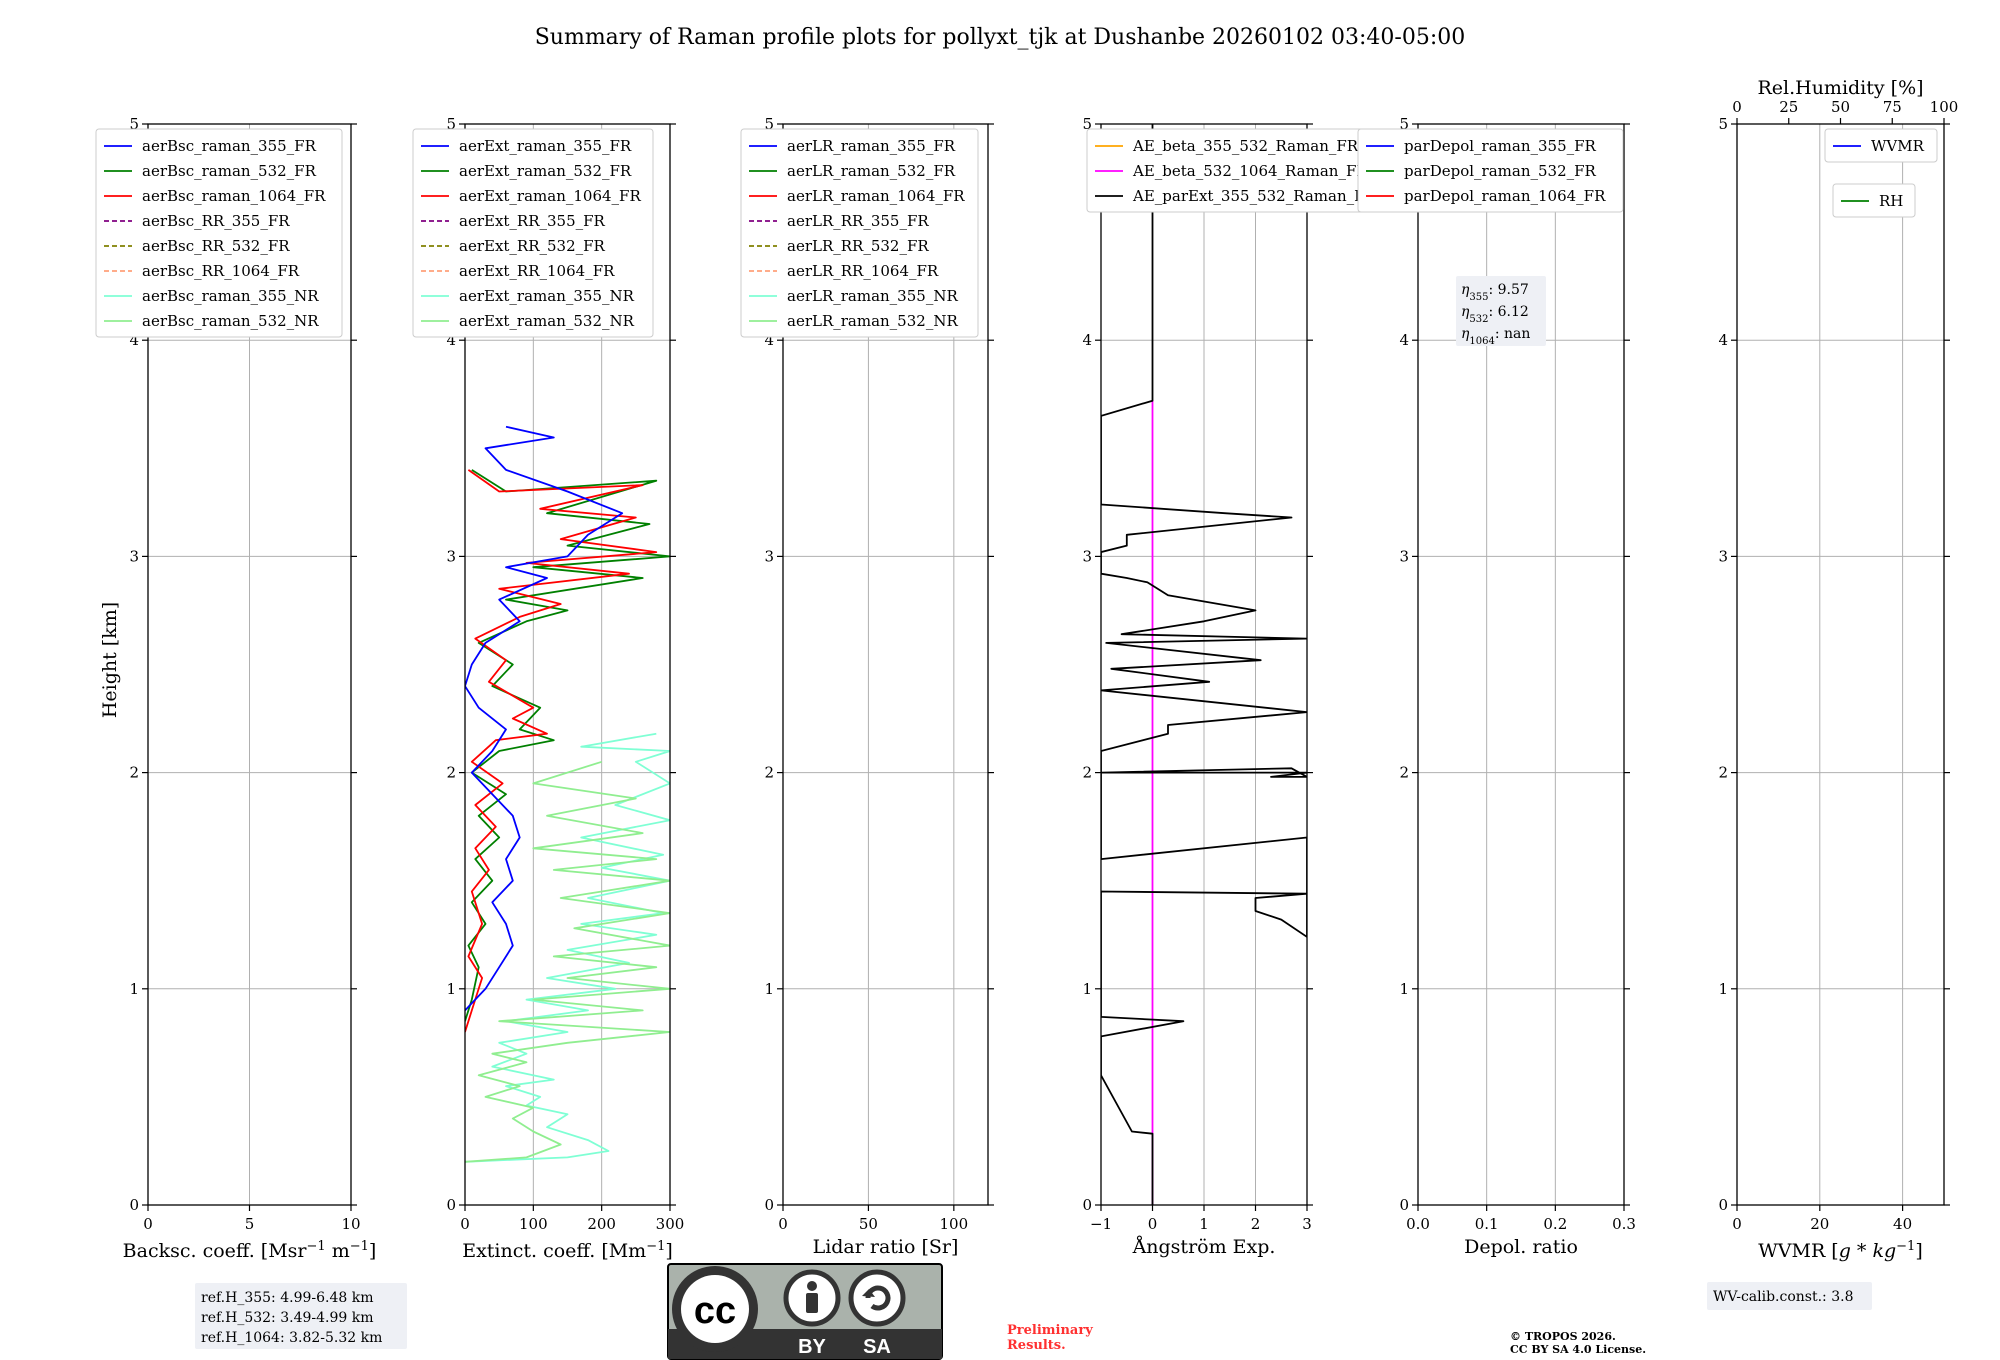  I want to click on legend-dep-box, so click(1490, 170).